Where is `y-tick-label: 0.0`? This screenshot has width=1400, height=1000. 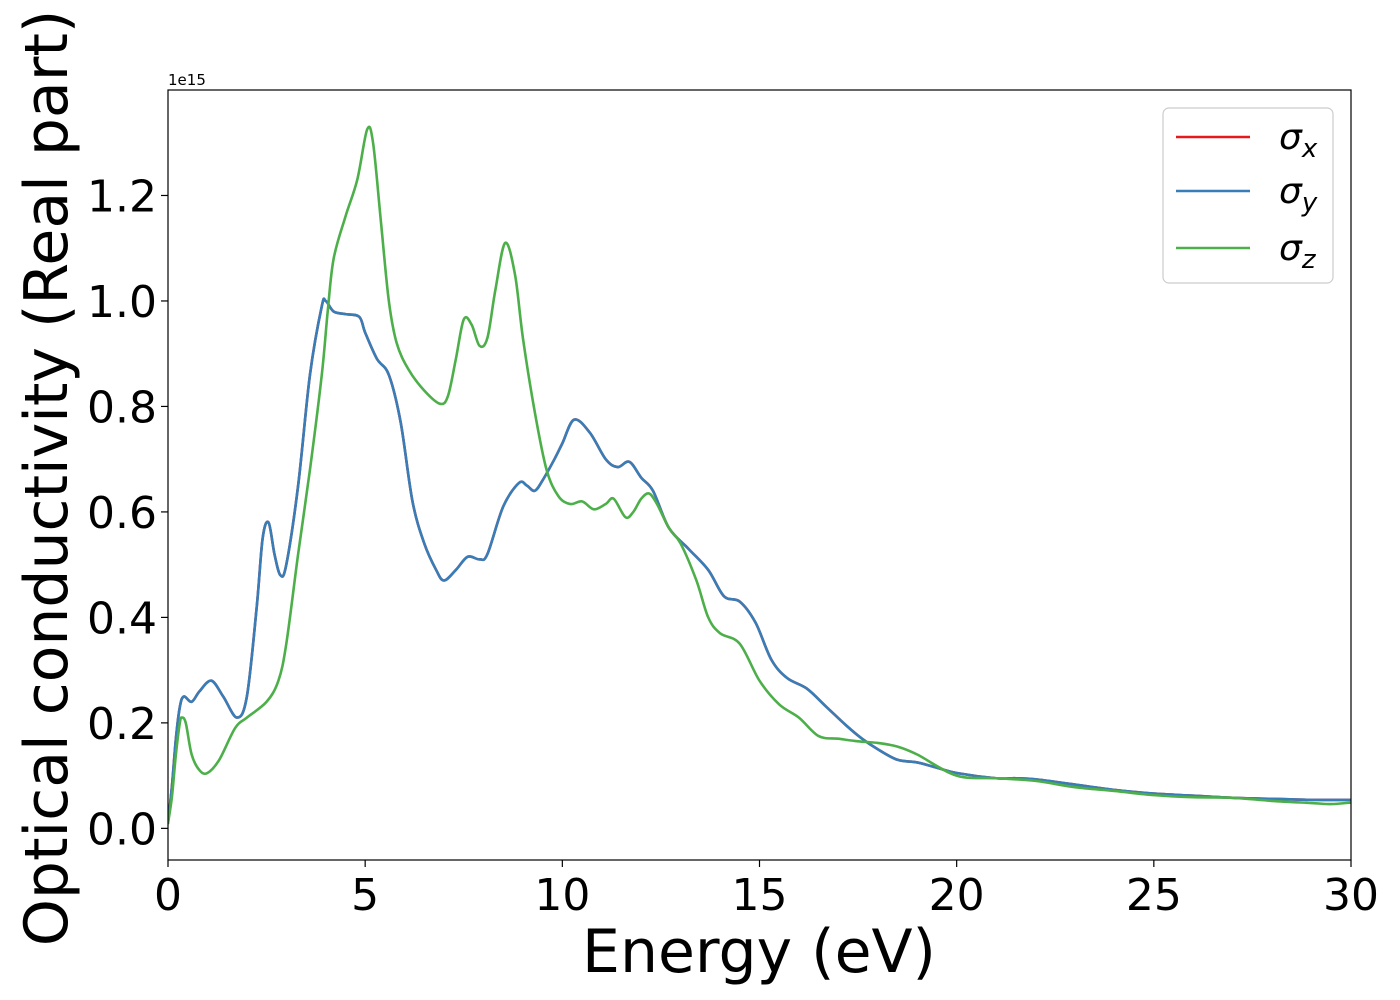
y-tick-label: 0.0 is located at coordinates (122, 829).